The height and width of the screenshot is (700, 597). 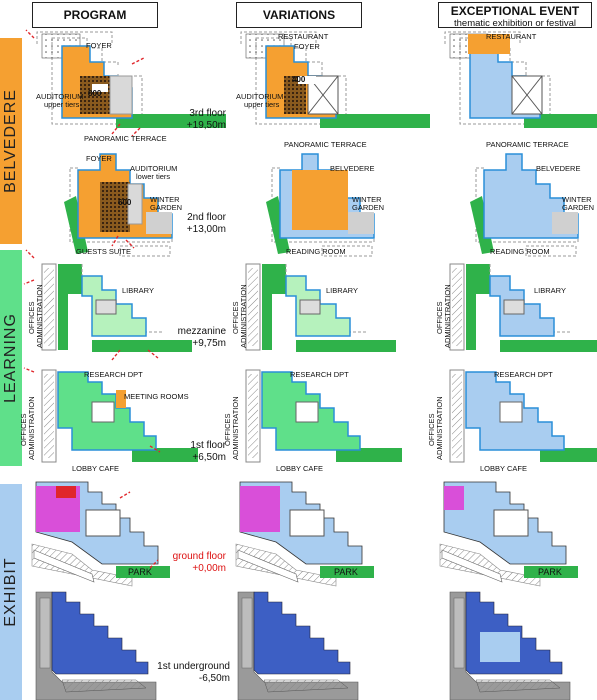 I want to click on floor-name: 3rd floor, so click(x=207, y=113).